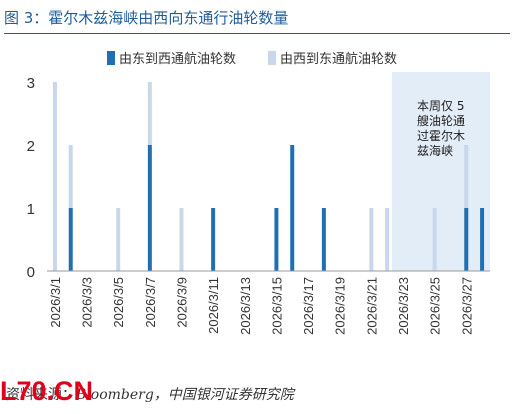  I want to click on x-tick-label: 2026/3/9, so click(181, 302).